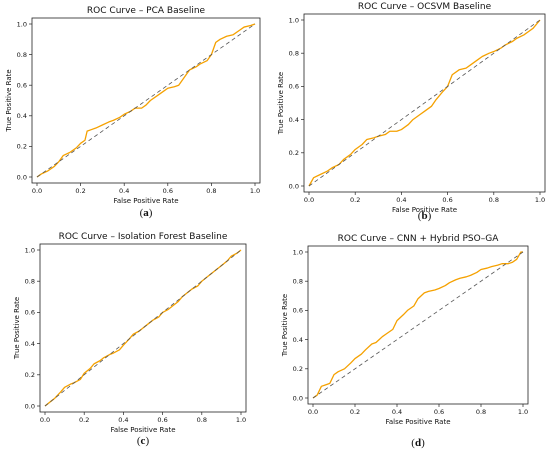 The image size is (550, 454). I want to click on chart-title: ROC Curve – OCSVM Baseline, so click(425, 7).